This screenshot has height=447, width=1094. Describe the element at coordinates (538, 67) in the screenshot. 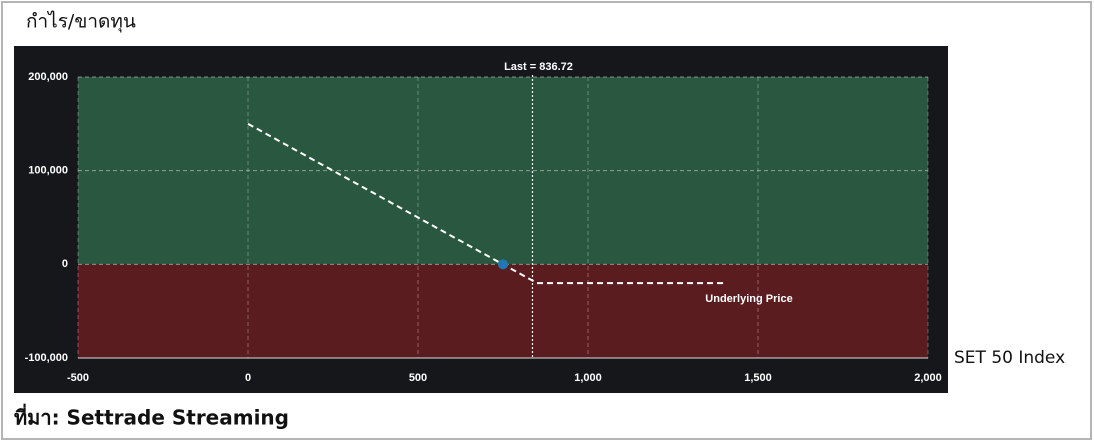

I see `reference-label: Last = 836.72` at that location.